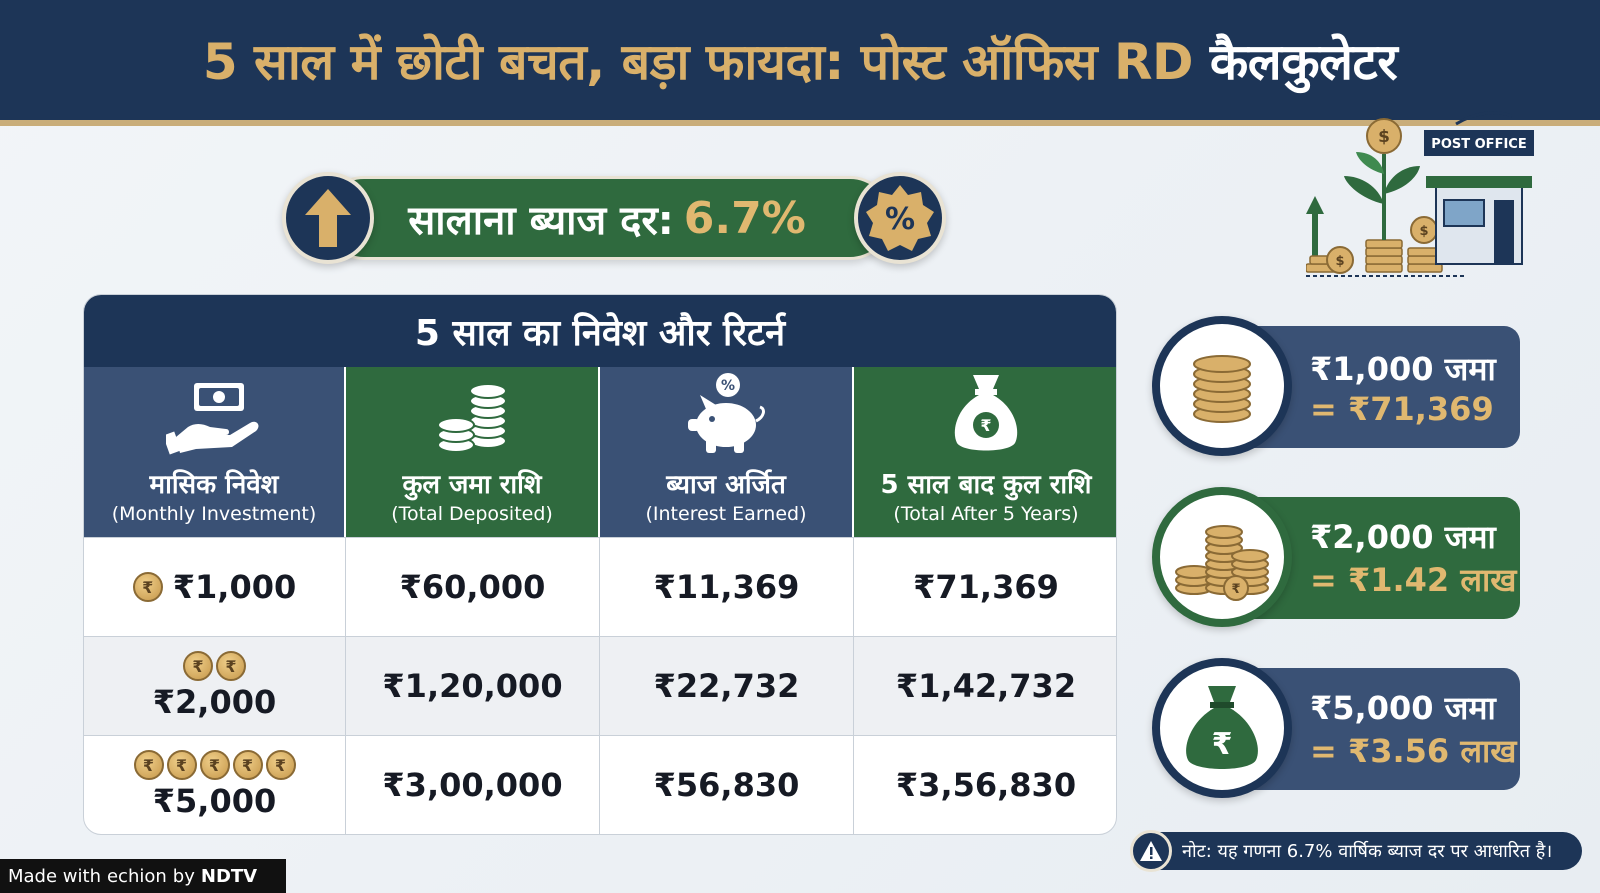 Image resolution: width=1600 pixels, height=893 pixels. What do you see at coordinates (183, 876) in the screenshot?
I see `by-text: by` at bounding box center [183, 876].